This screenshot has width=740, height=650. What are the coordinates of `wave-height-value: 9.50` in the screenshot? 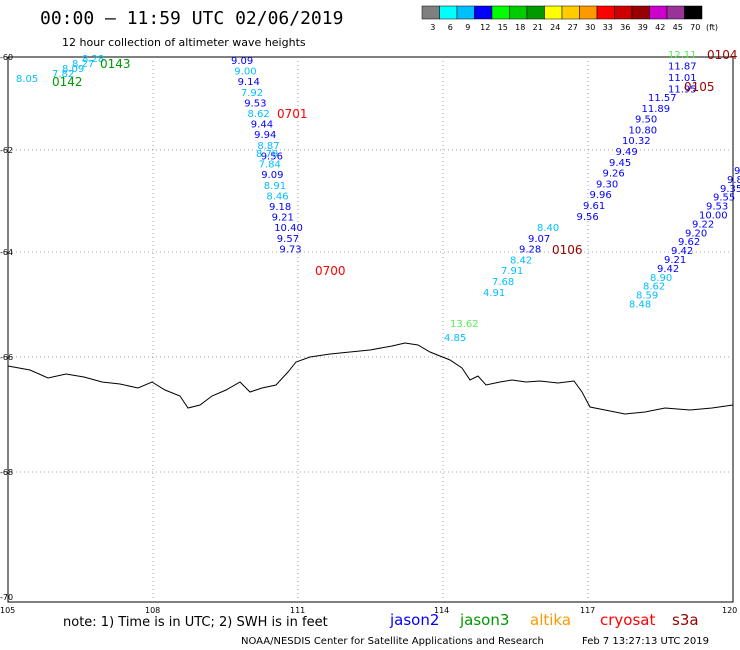 It's located at (646, 120).